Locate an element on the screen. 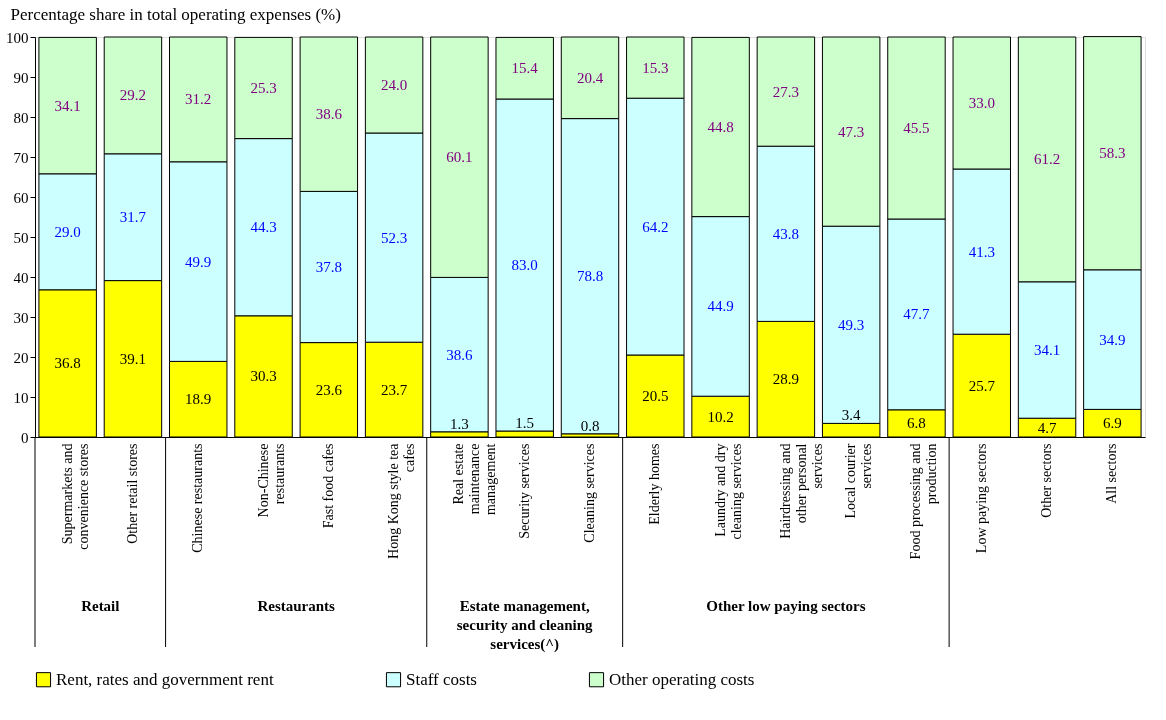  data-label: 23.6 is located at coordinates (329, 389).